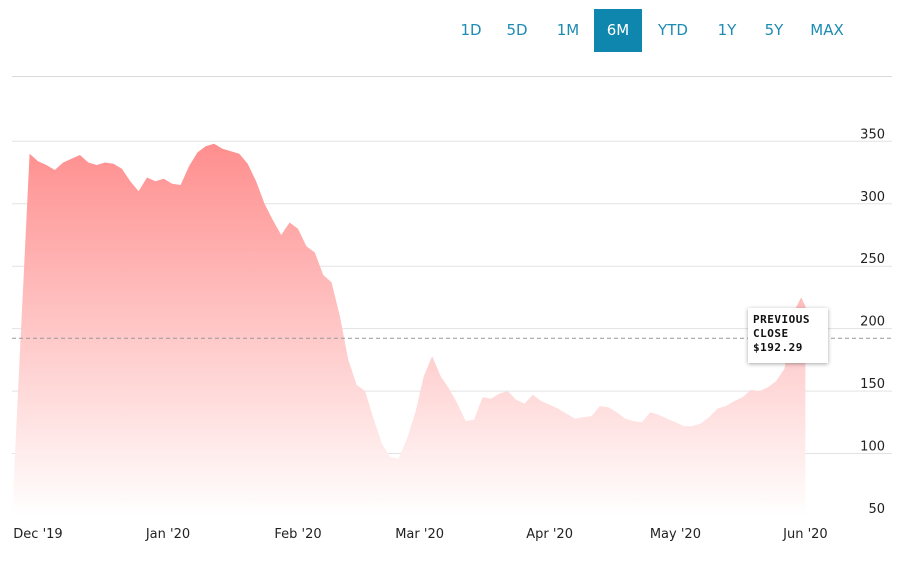 Image resolution: width=913 pixels, height=561 pixels. I want to click on x-tick-label: Feb '20, so click(297, 534).